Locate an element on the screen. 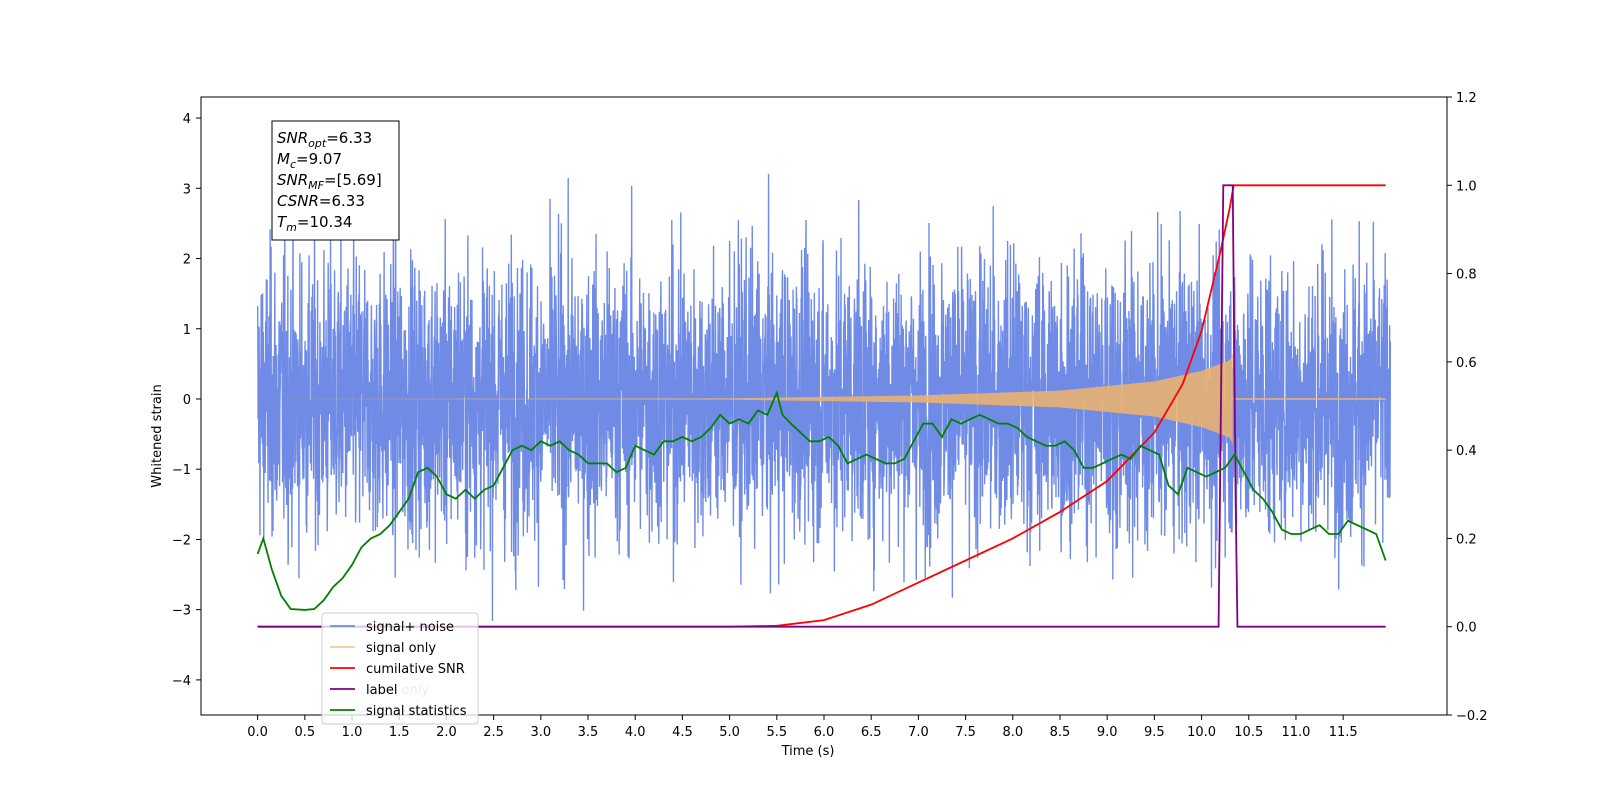  x-tick-label: 7.5 is located at coordinates (965, 732).